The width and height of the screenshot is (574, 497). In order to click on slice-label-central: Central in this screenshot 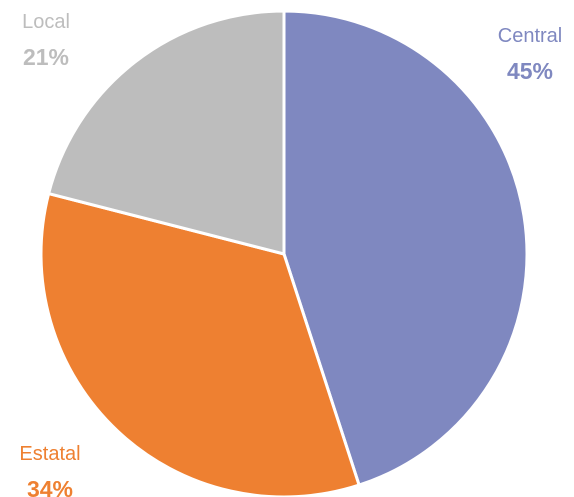, I will do `click(530, 36)`.